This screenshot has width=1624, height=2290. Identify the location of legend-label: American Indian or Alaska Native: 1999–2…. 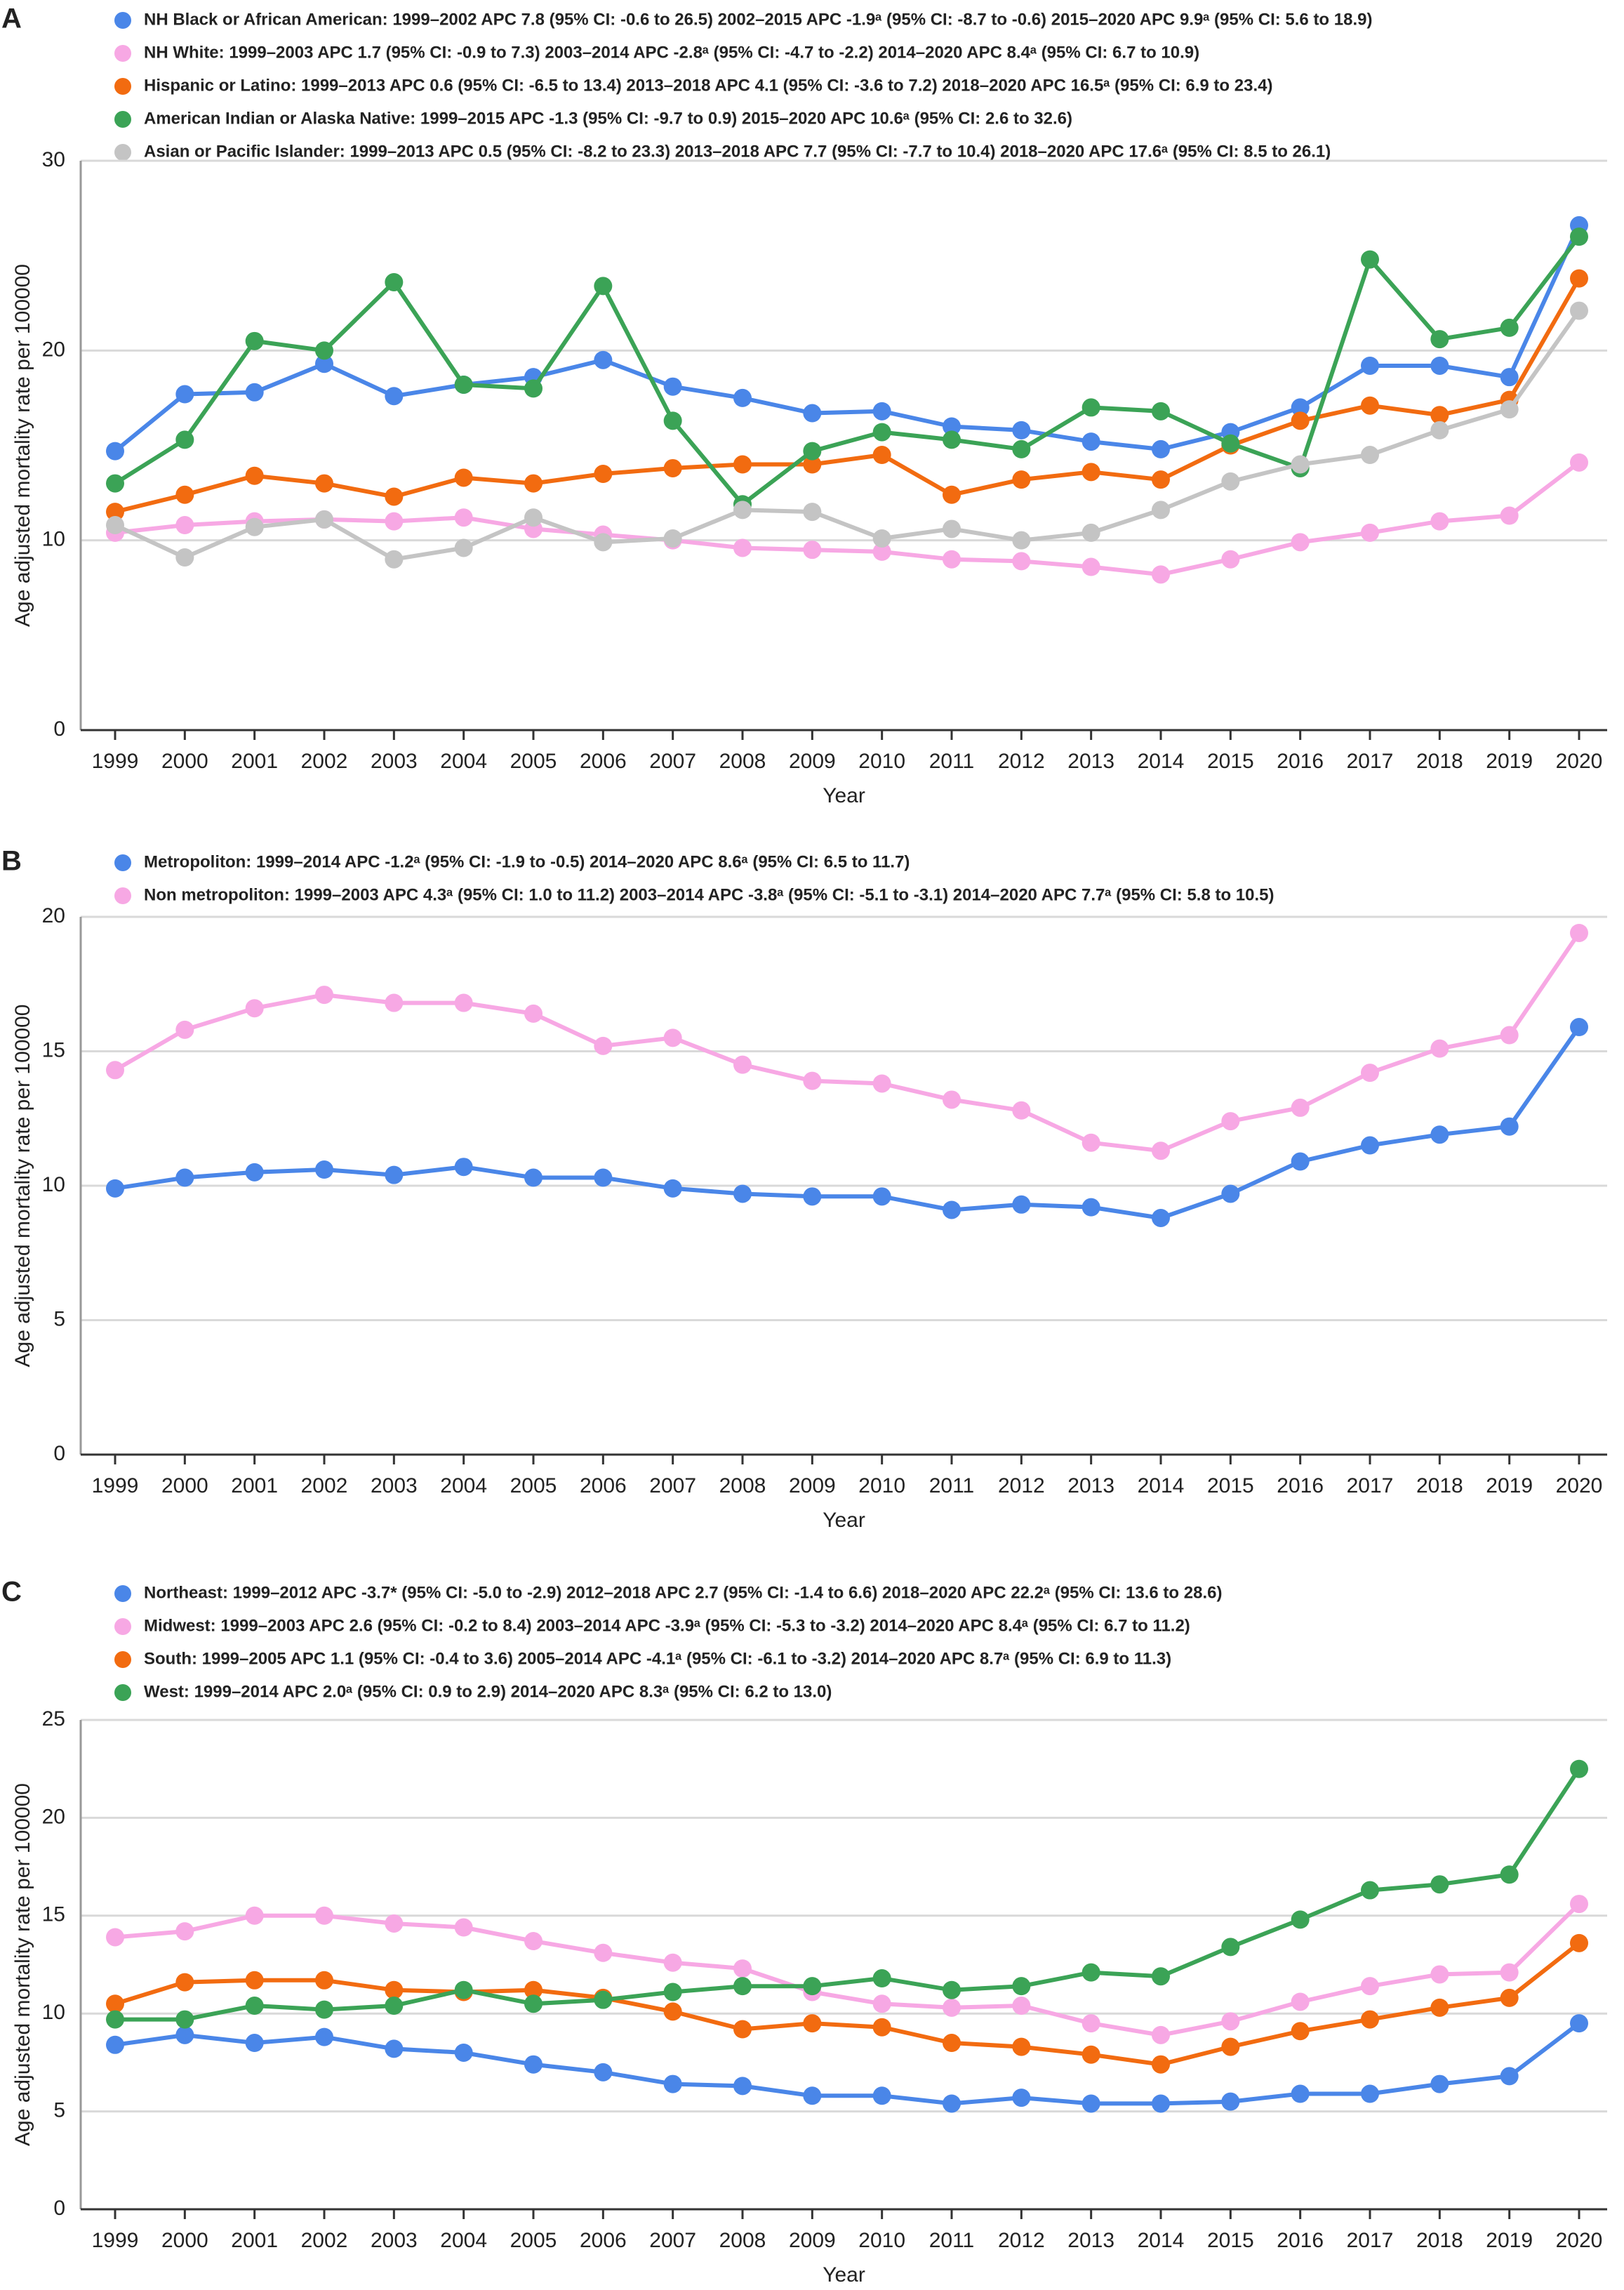
(608, 118).